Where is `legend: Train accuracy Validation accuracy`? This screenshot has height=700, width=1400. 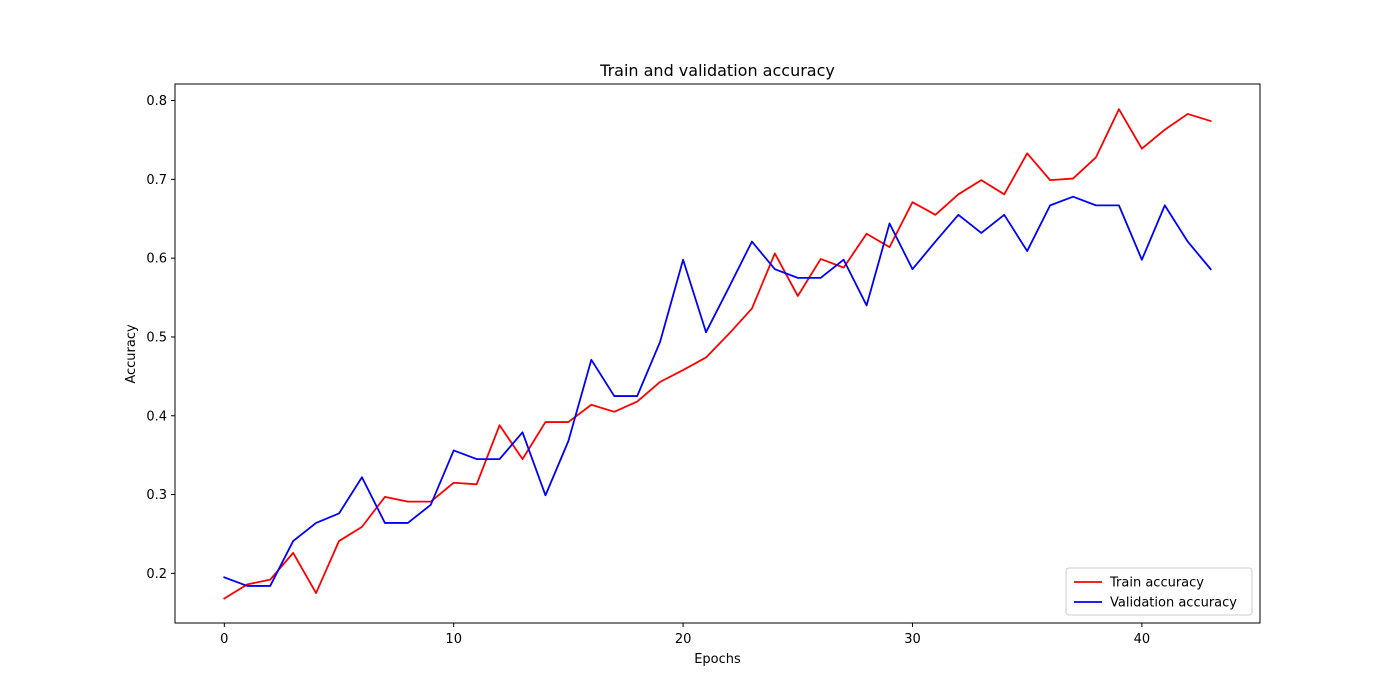
legend: Train accuracy Validation accuracy is located at coordinates (1159, 591).